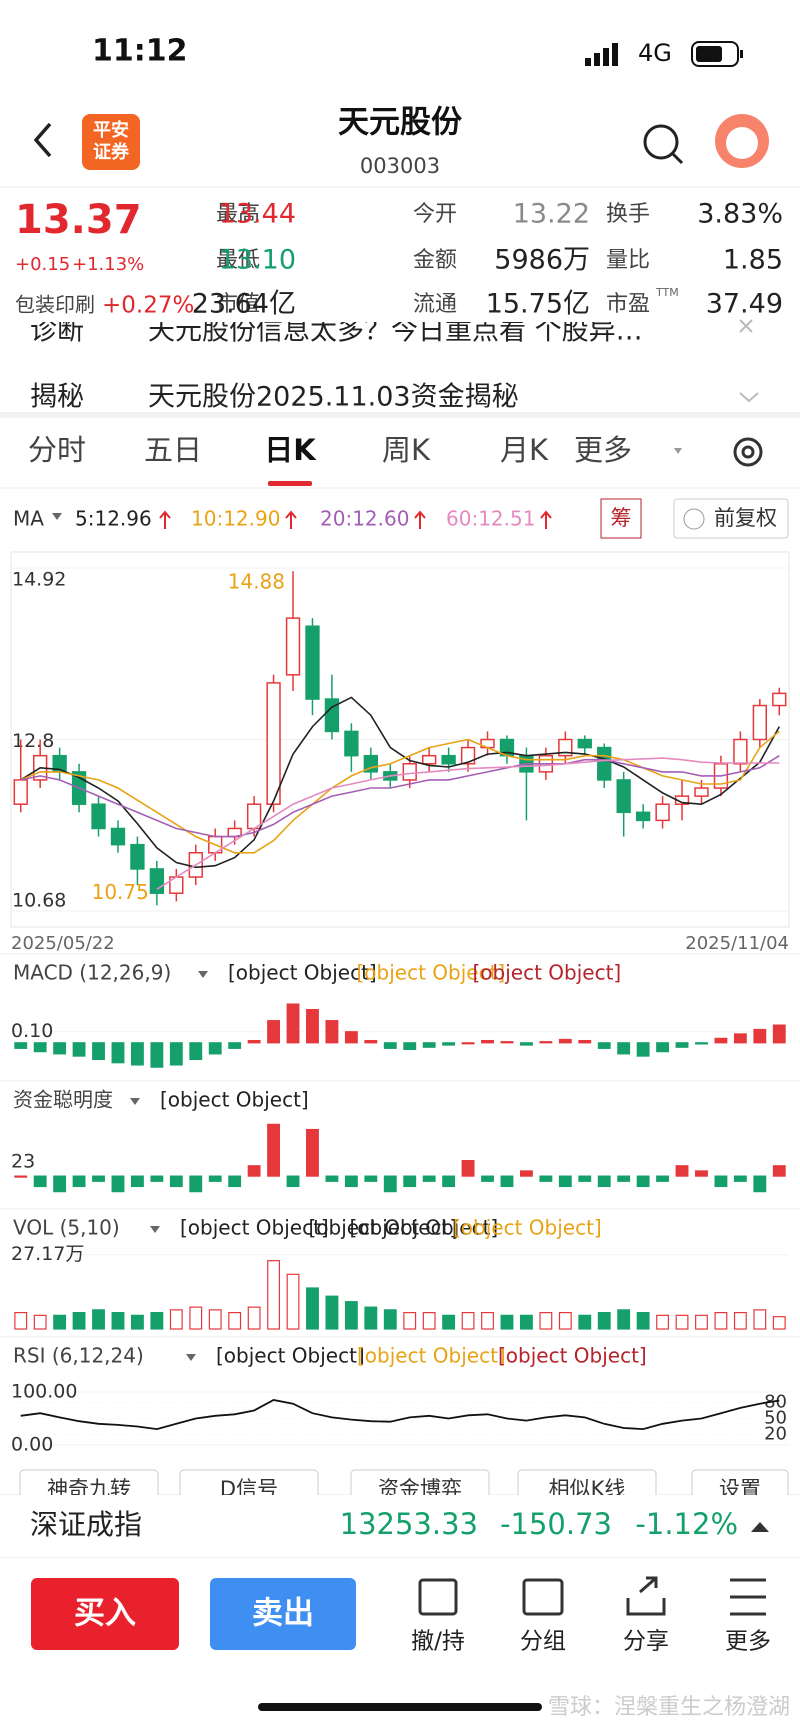  Describe the element at coordinates (543, 1642) in the screenshot. I see `action-label: 分组` at that location.